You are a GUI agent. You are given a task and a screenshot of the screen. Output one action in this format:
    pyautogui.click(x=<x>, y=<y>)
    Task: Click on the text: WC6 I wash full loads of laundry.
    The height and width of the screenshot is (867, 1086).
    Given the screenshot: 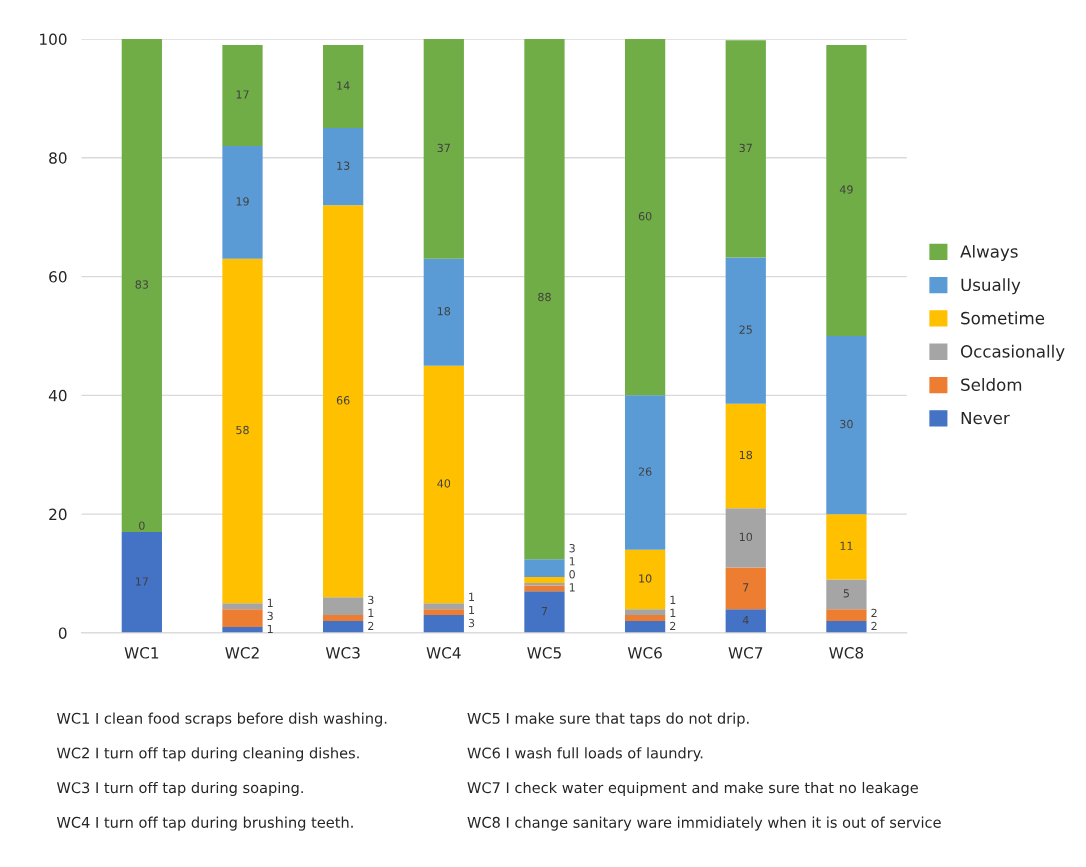 What is the action you would take?
    pyautogui.click(x=585, y=754)
    